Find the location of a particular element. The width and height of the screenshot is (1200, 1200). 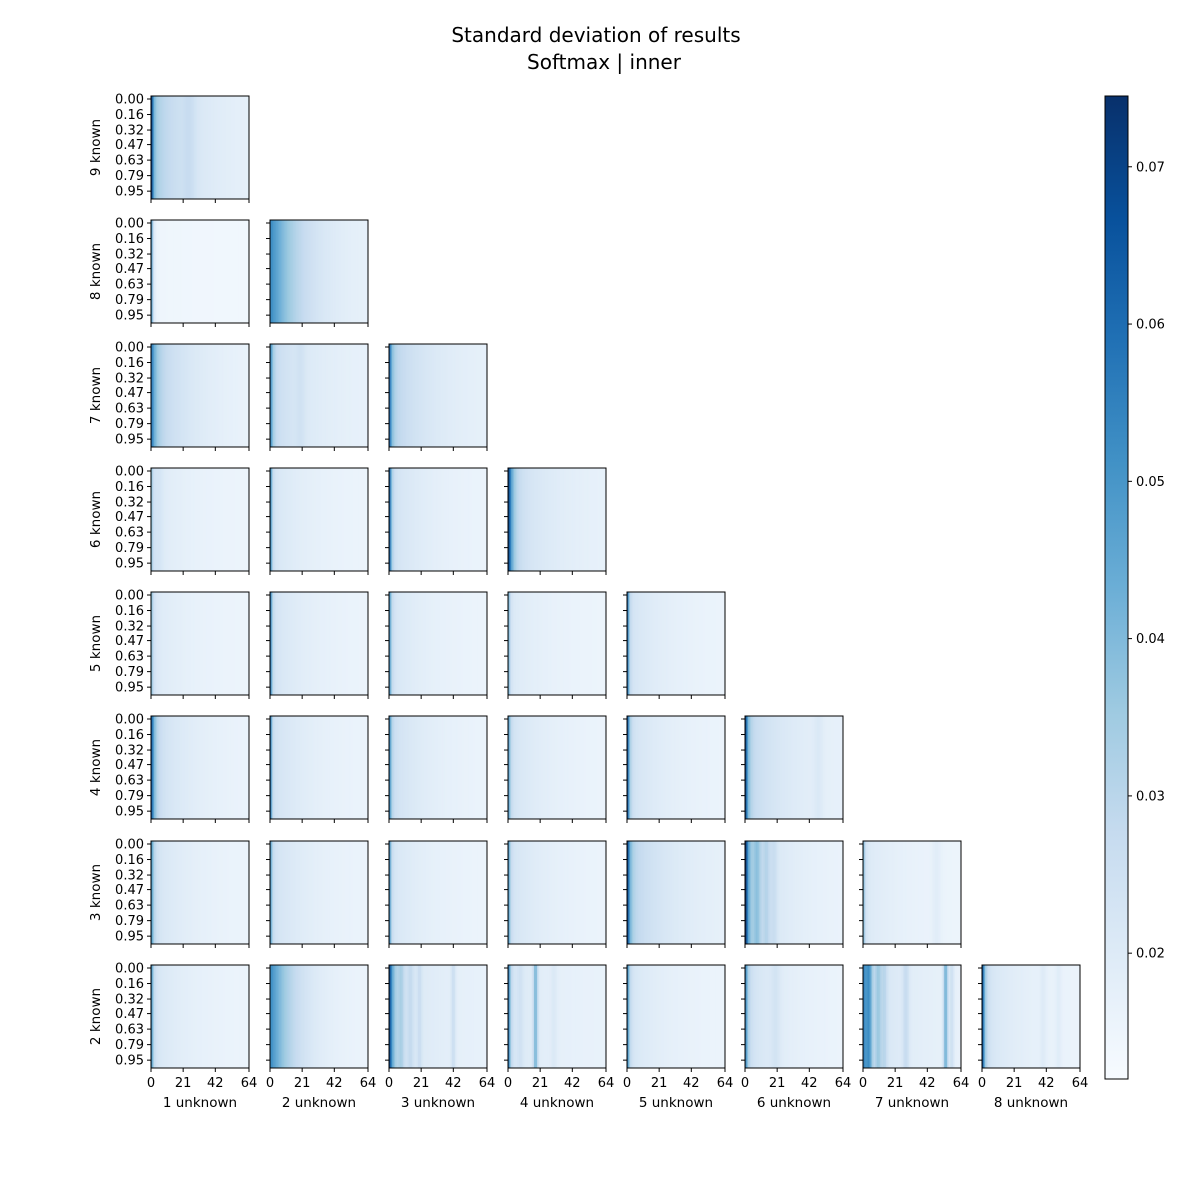

col-label: 7 unknown is located at coordinates (912, 1103).